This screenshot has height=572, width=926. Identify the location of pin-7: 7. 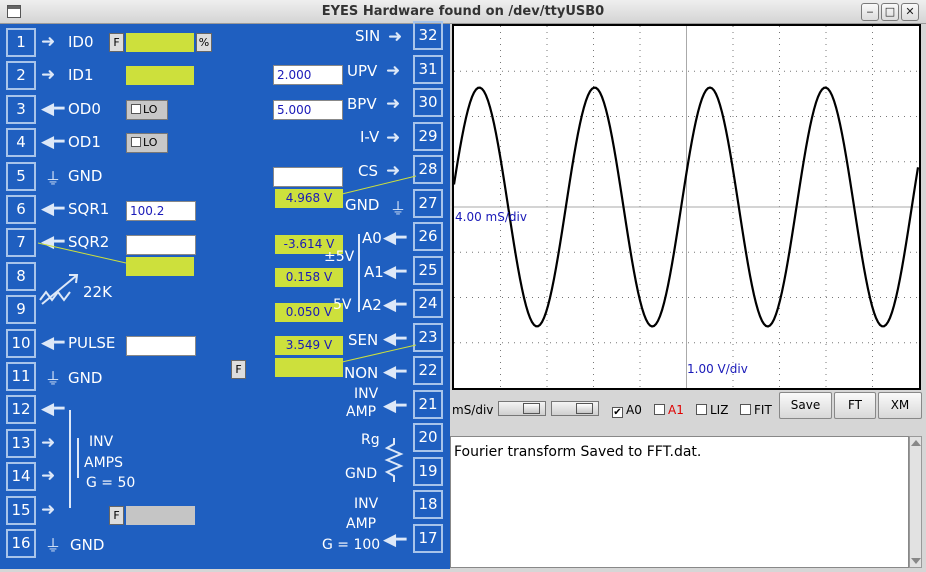
(21, 242).